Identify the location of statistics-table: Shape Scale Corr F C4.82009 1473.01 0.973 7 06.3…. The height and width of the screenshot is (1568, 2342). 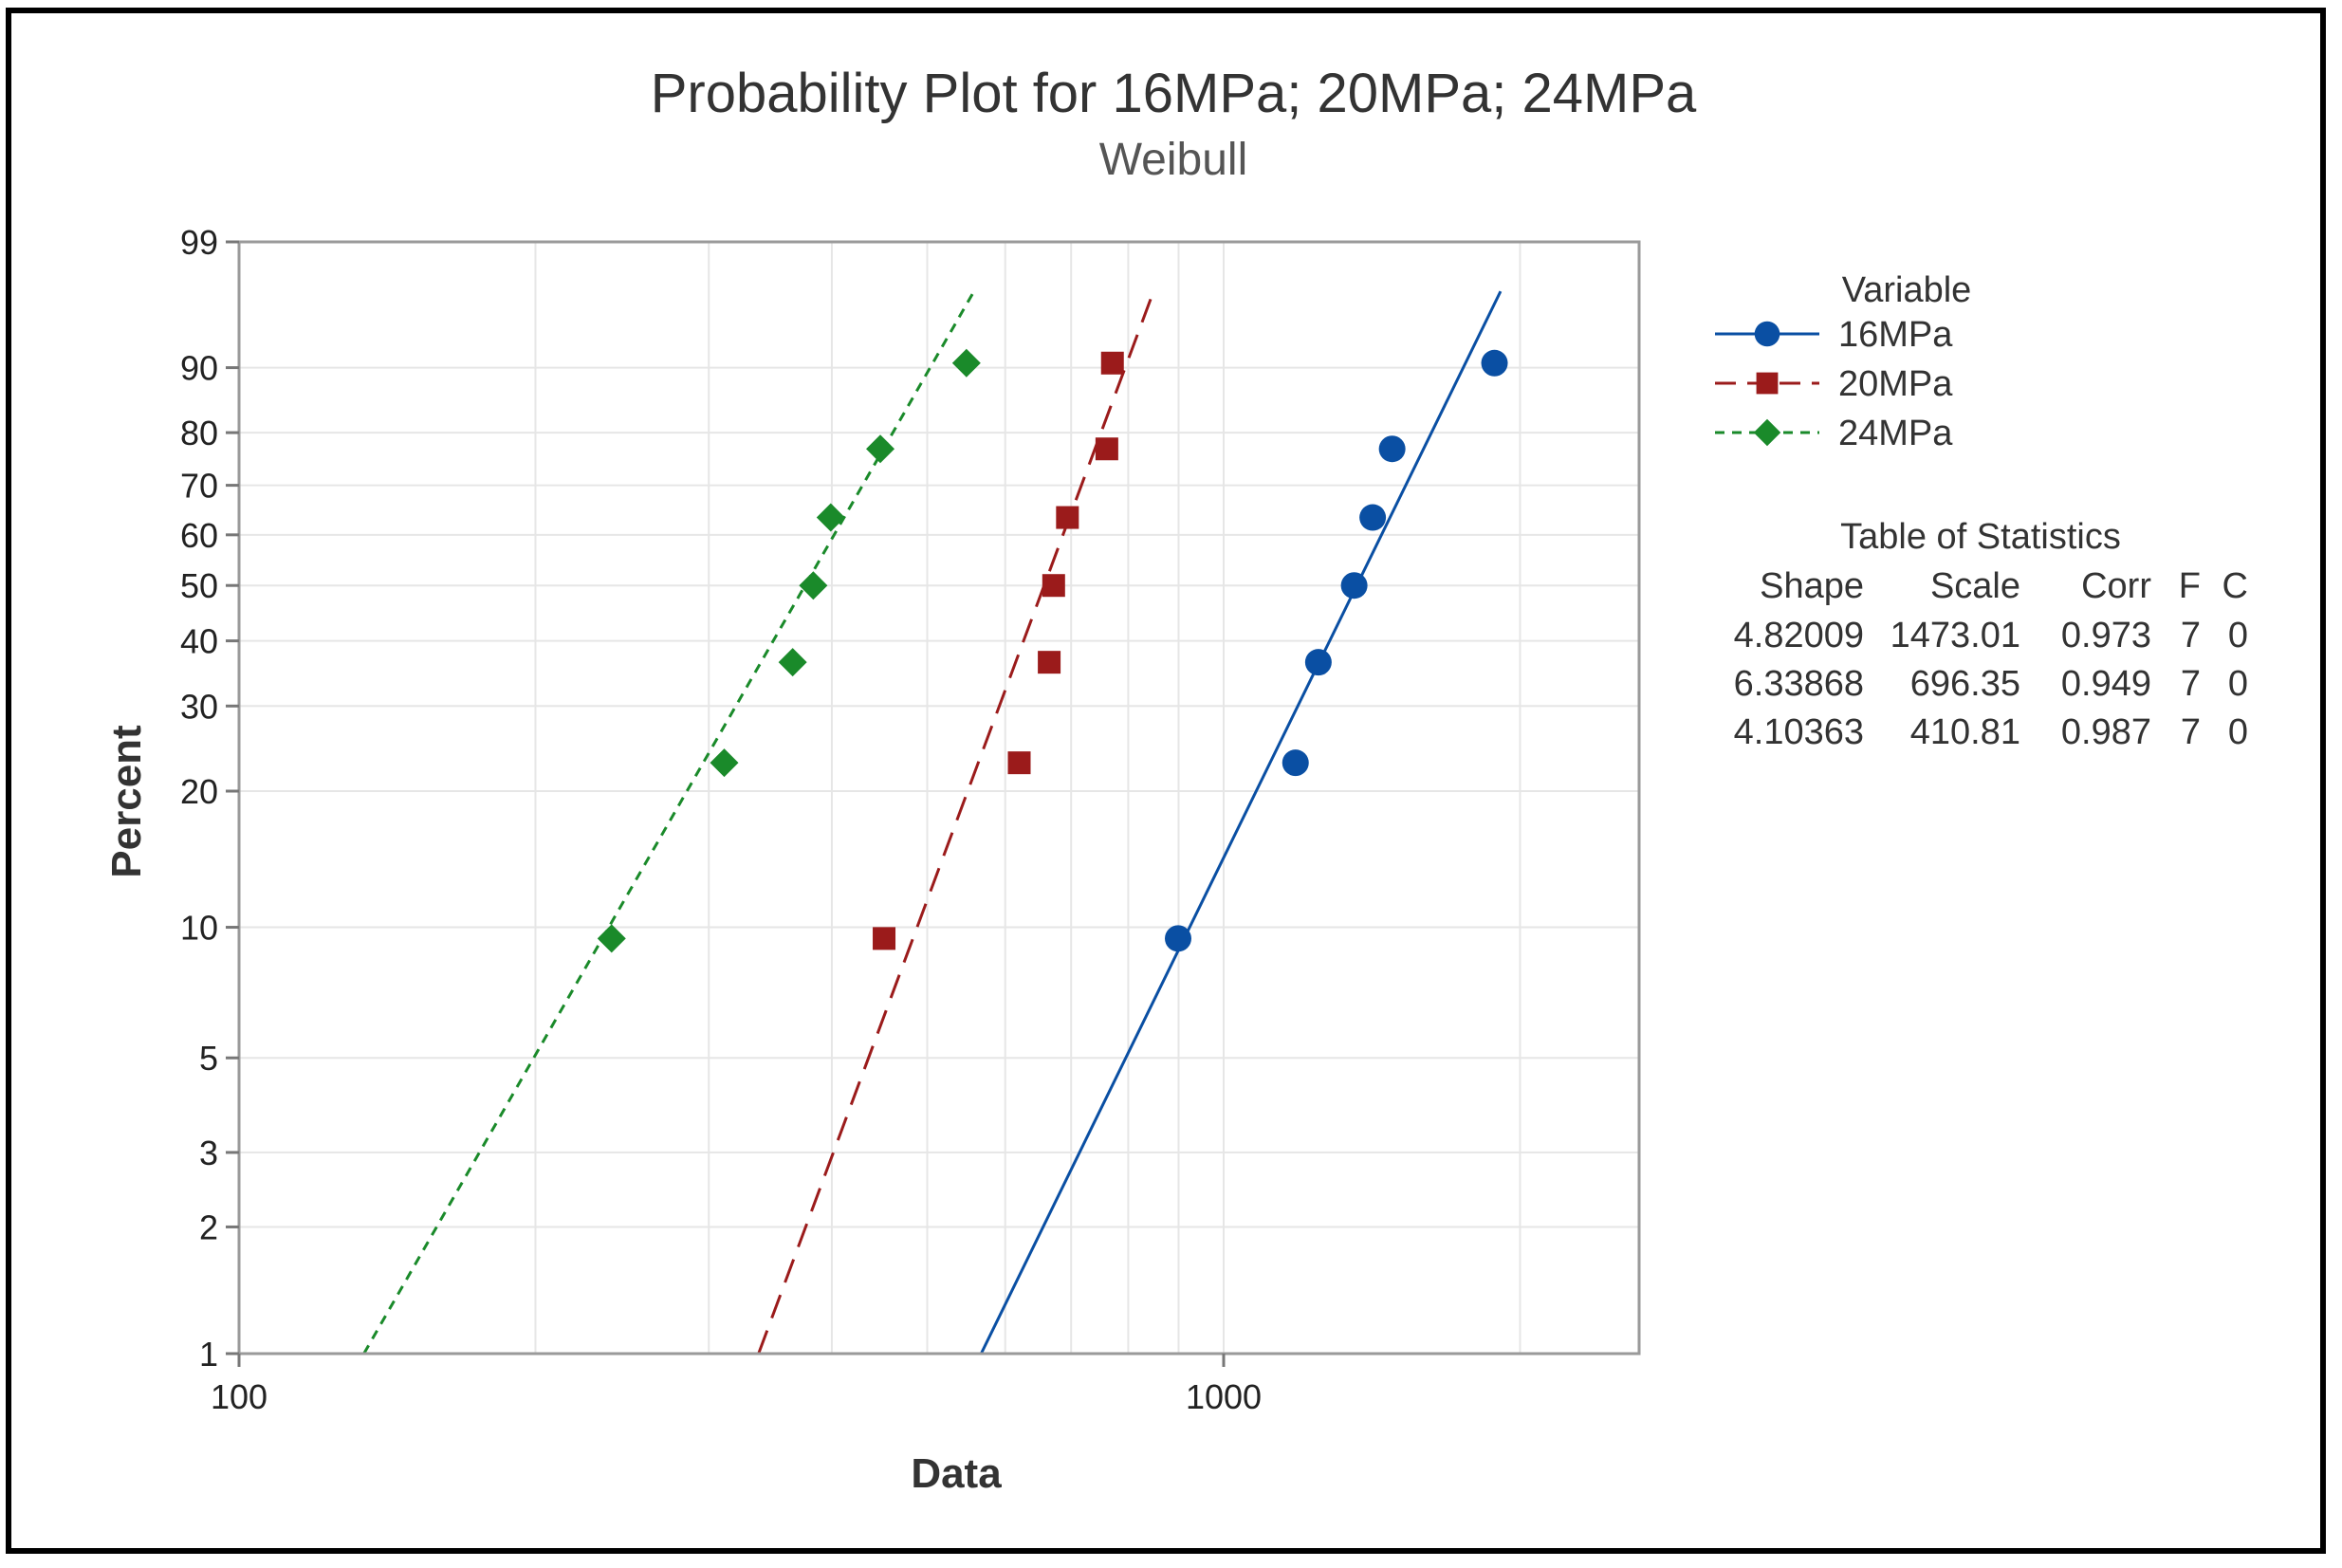
(1991, 659).